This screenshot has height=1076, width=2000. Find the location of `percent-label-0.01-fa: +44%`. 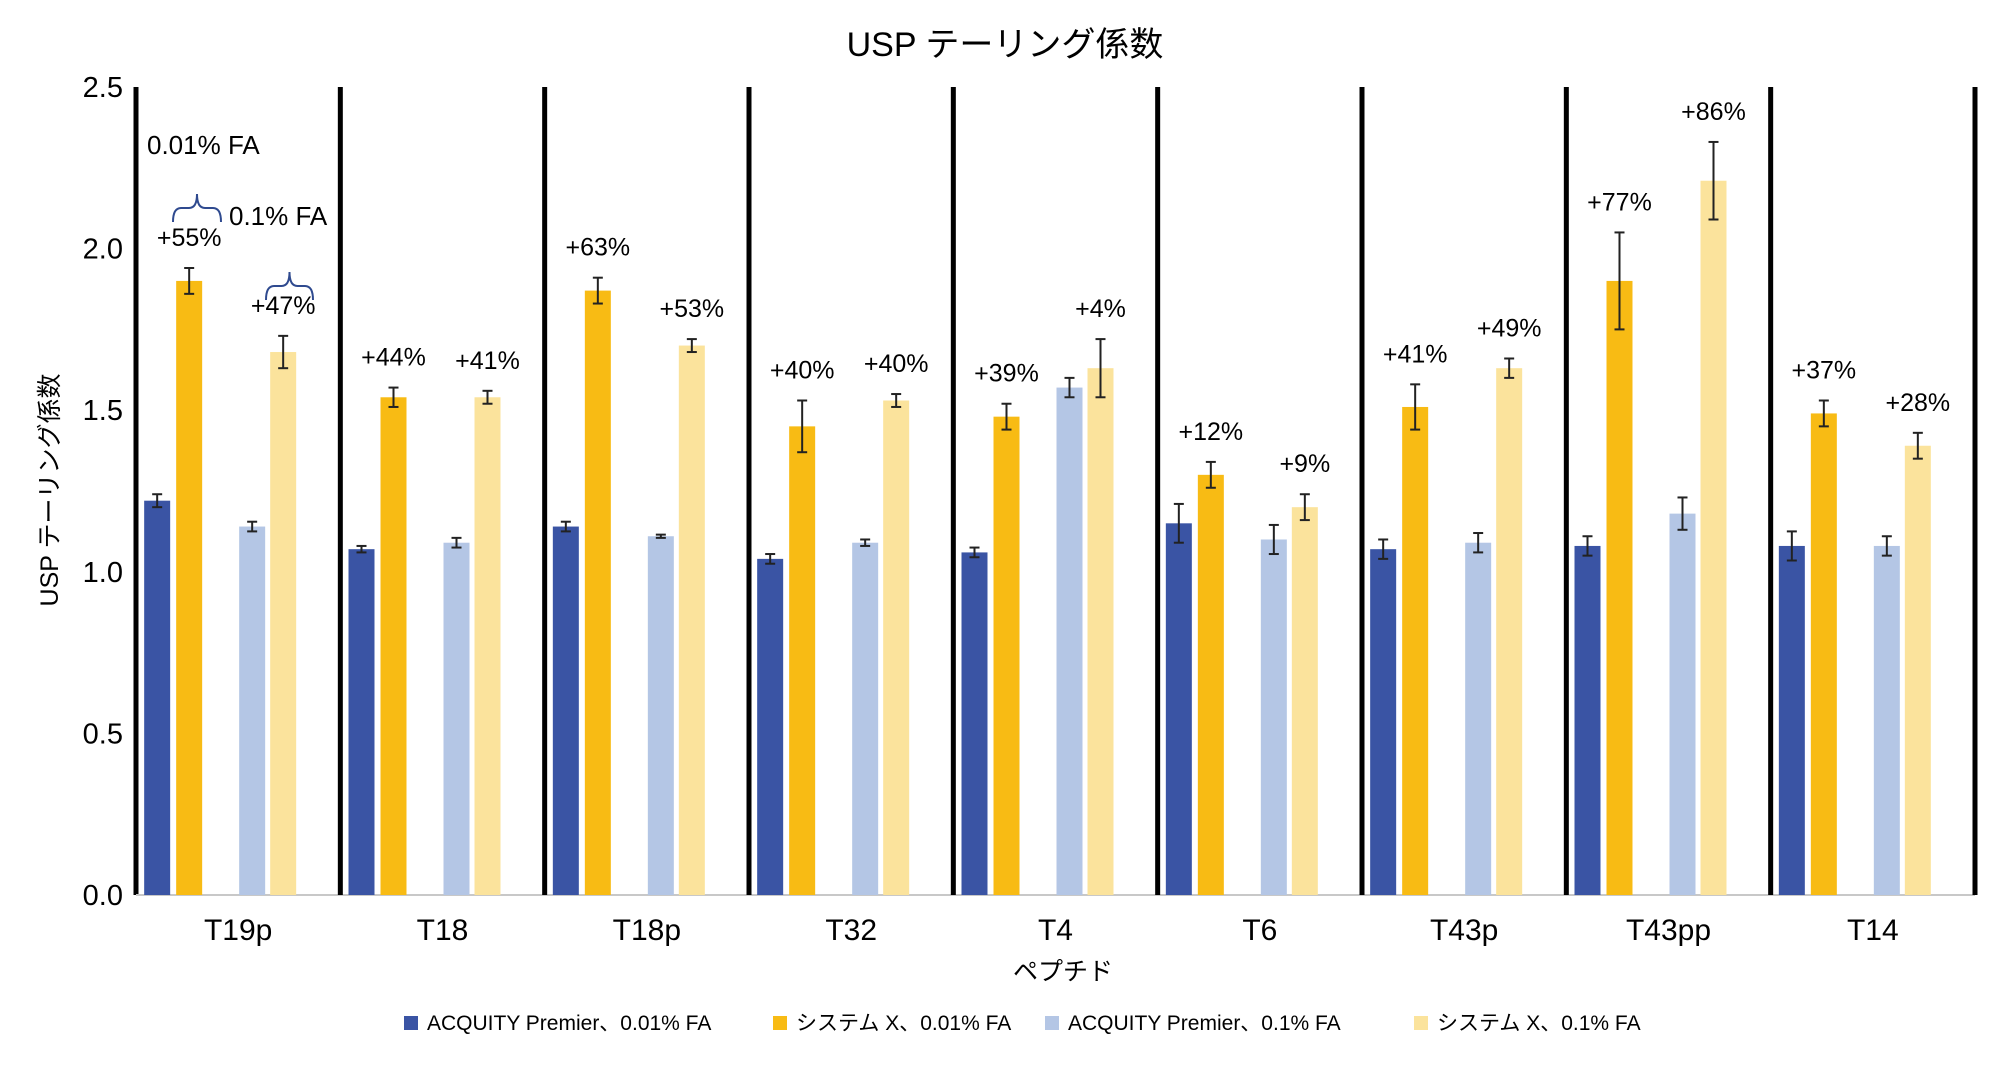

percent-label-0.01-fa: +44% is located at coordinates (393, 358).